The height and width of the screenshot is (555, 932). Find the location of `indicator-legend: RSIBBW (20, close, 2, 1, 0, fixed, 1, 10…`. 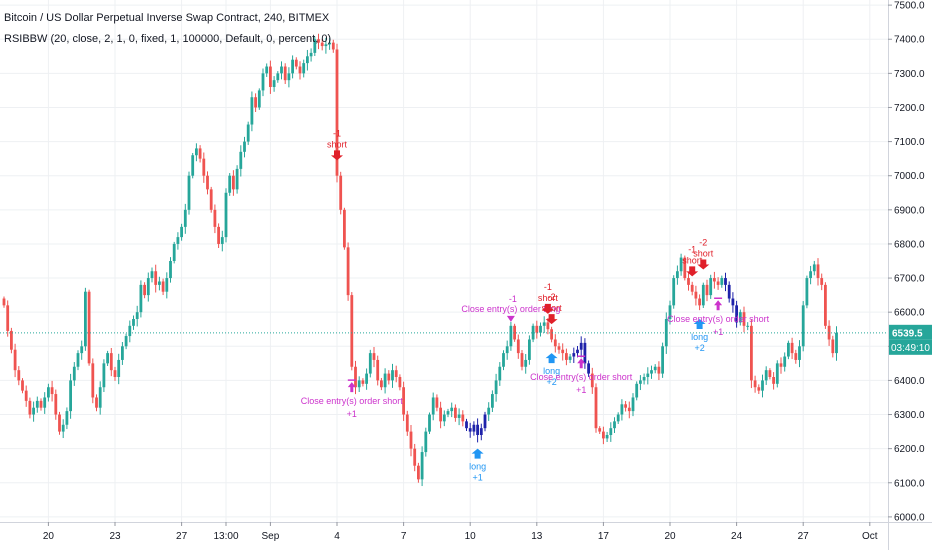

indicator-legend: RSIBBW (20, close, 2, 1, 0, fixed, 1, 10… is located at coordinates (168, 39).